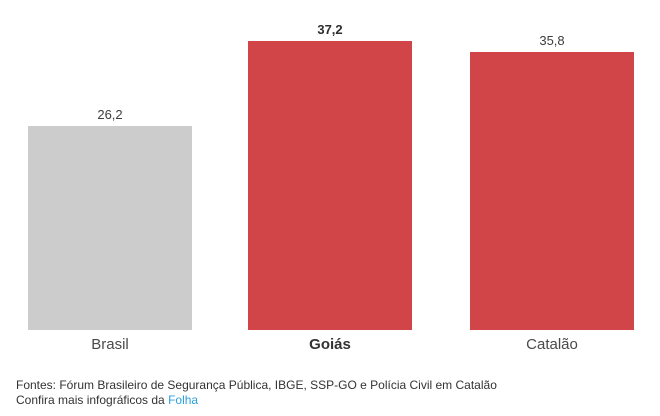 This screenshot has width=660, height=416. Describe the element at coordinates (183, 400) in the screenshot. I see `folha-link: Folha` at that location.